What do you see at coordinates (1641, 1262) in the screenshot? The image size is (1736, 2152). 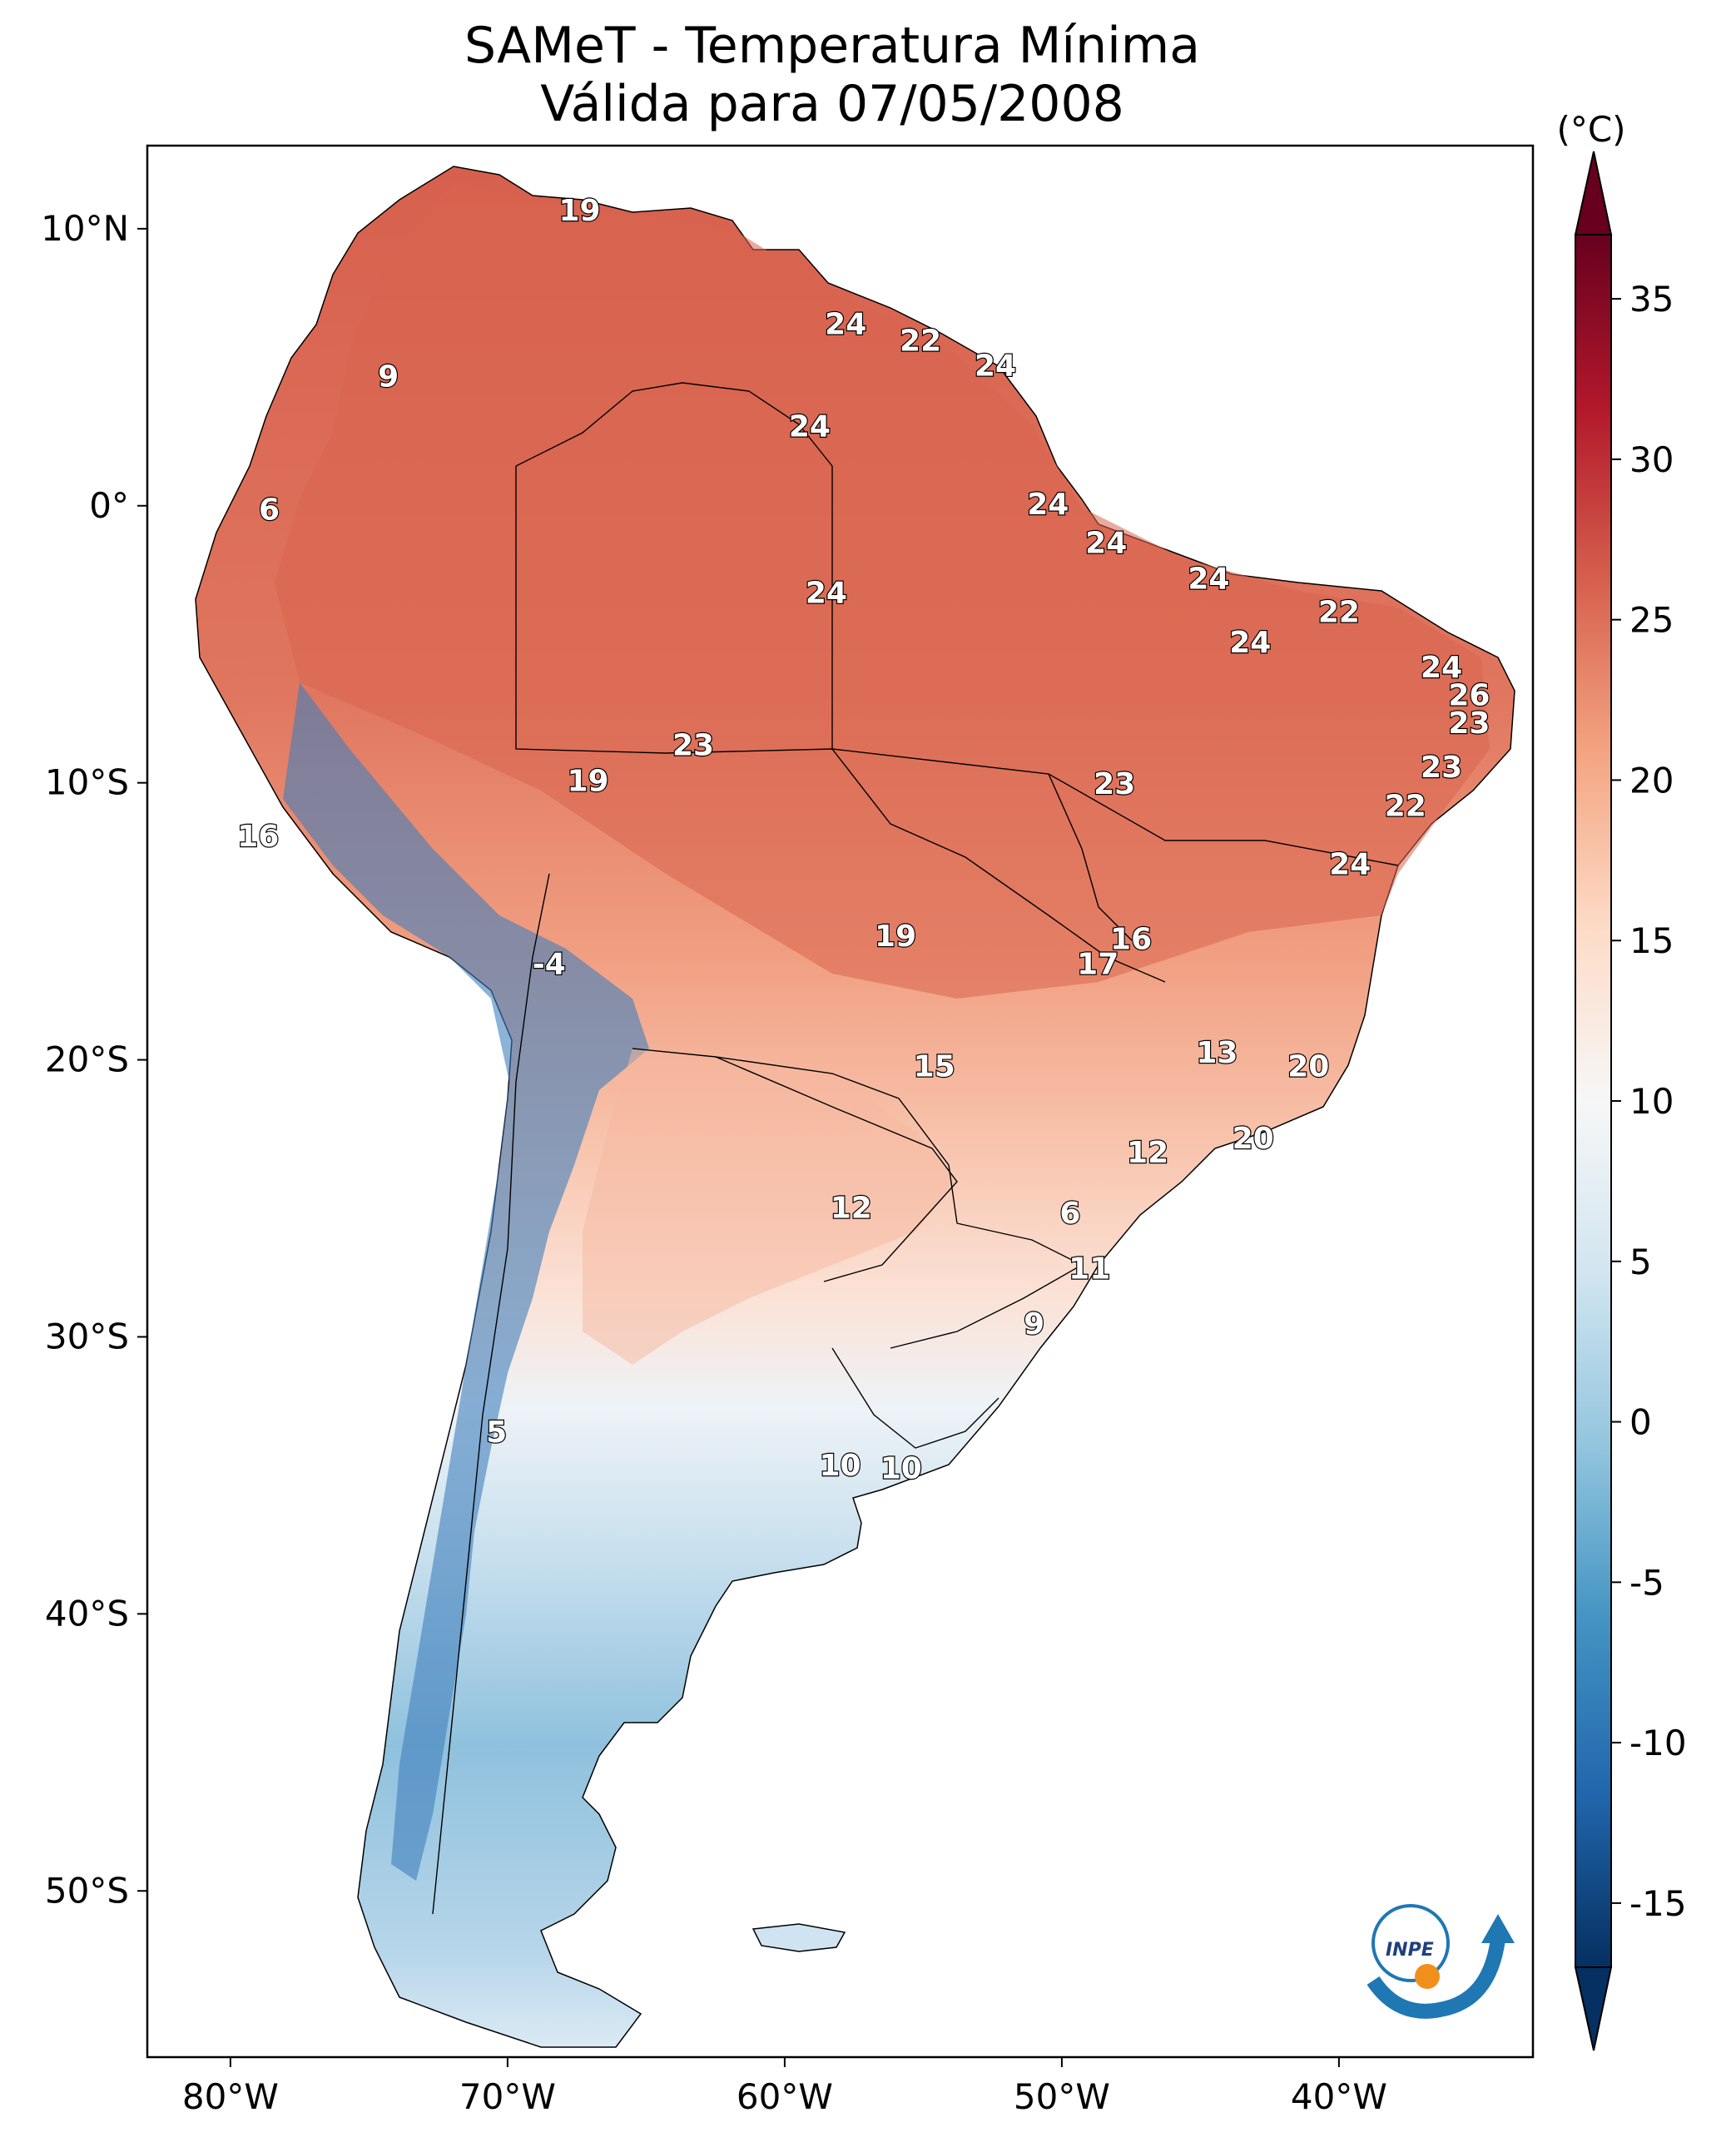 I see `colorbar-tick-label: 5` at bounding box center [1641, 1262].